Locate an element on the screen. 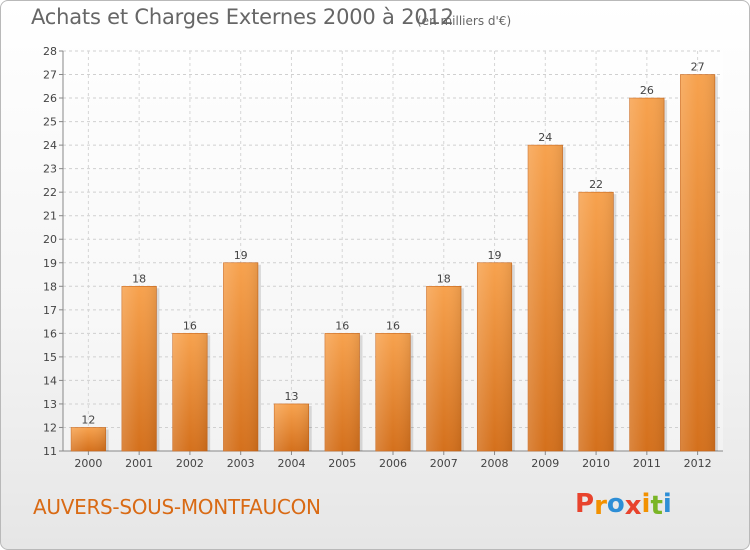  y-tick-label: 18 is located at coordinates (50, 286).